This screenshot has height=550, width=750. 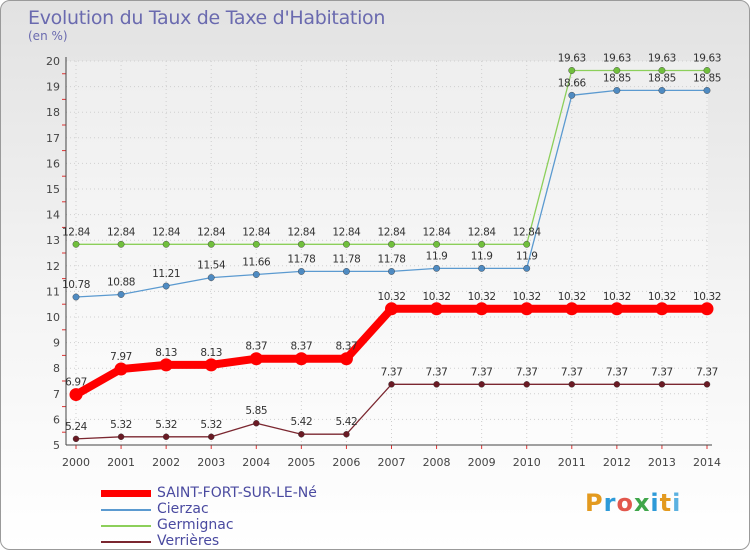 I want to click on y-tick-label: 19, so click(x=53, y=87).